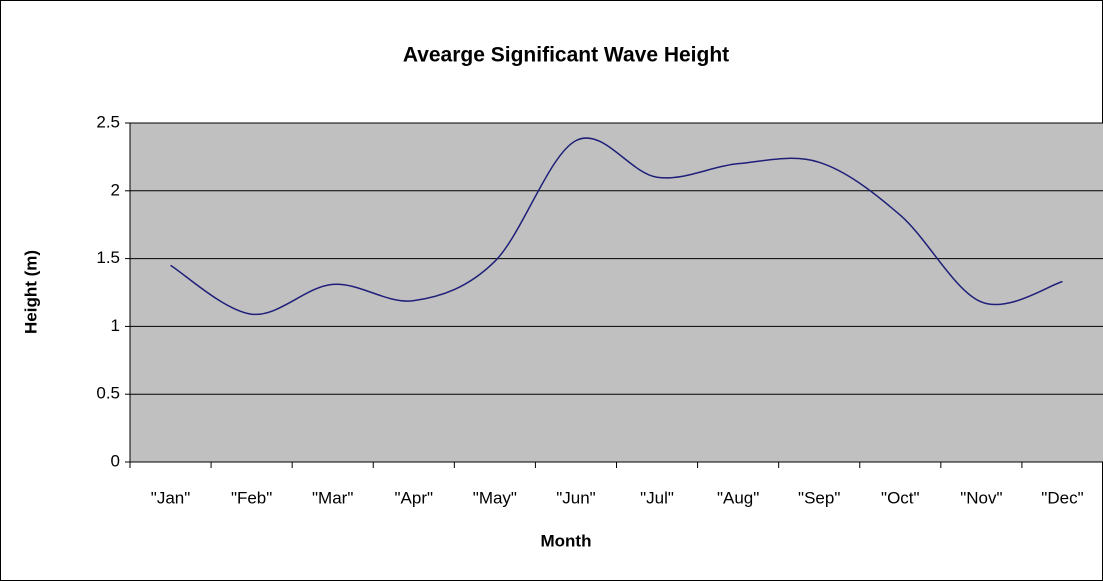  Describe the element at coordinates (108, 393) in the screenshot. I see `y-tick-label: 0.5` at that location.